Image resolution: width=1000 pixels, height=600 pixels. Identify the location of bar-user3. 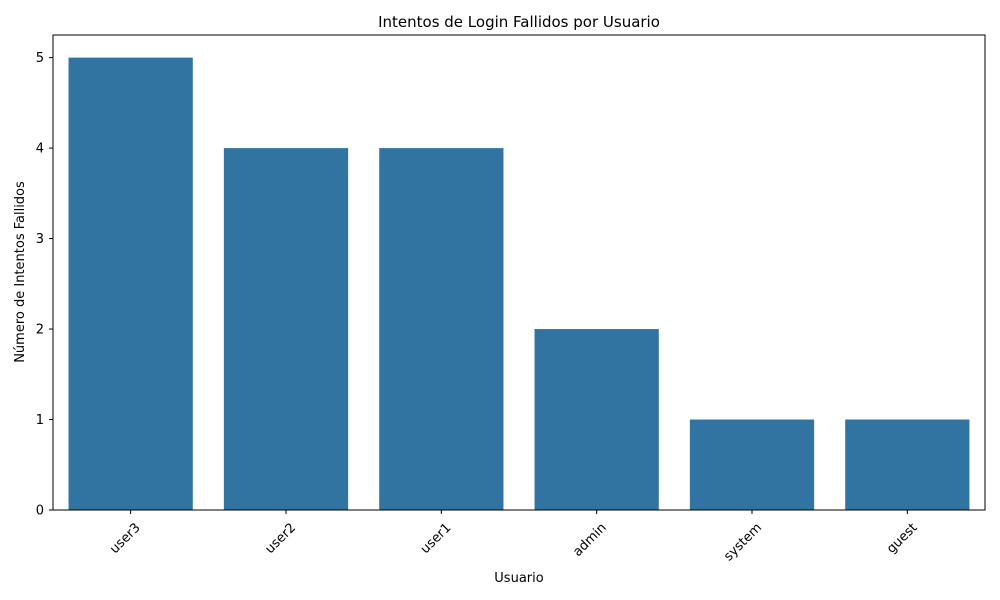
(130, 283).